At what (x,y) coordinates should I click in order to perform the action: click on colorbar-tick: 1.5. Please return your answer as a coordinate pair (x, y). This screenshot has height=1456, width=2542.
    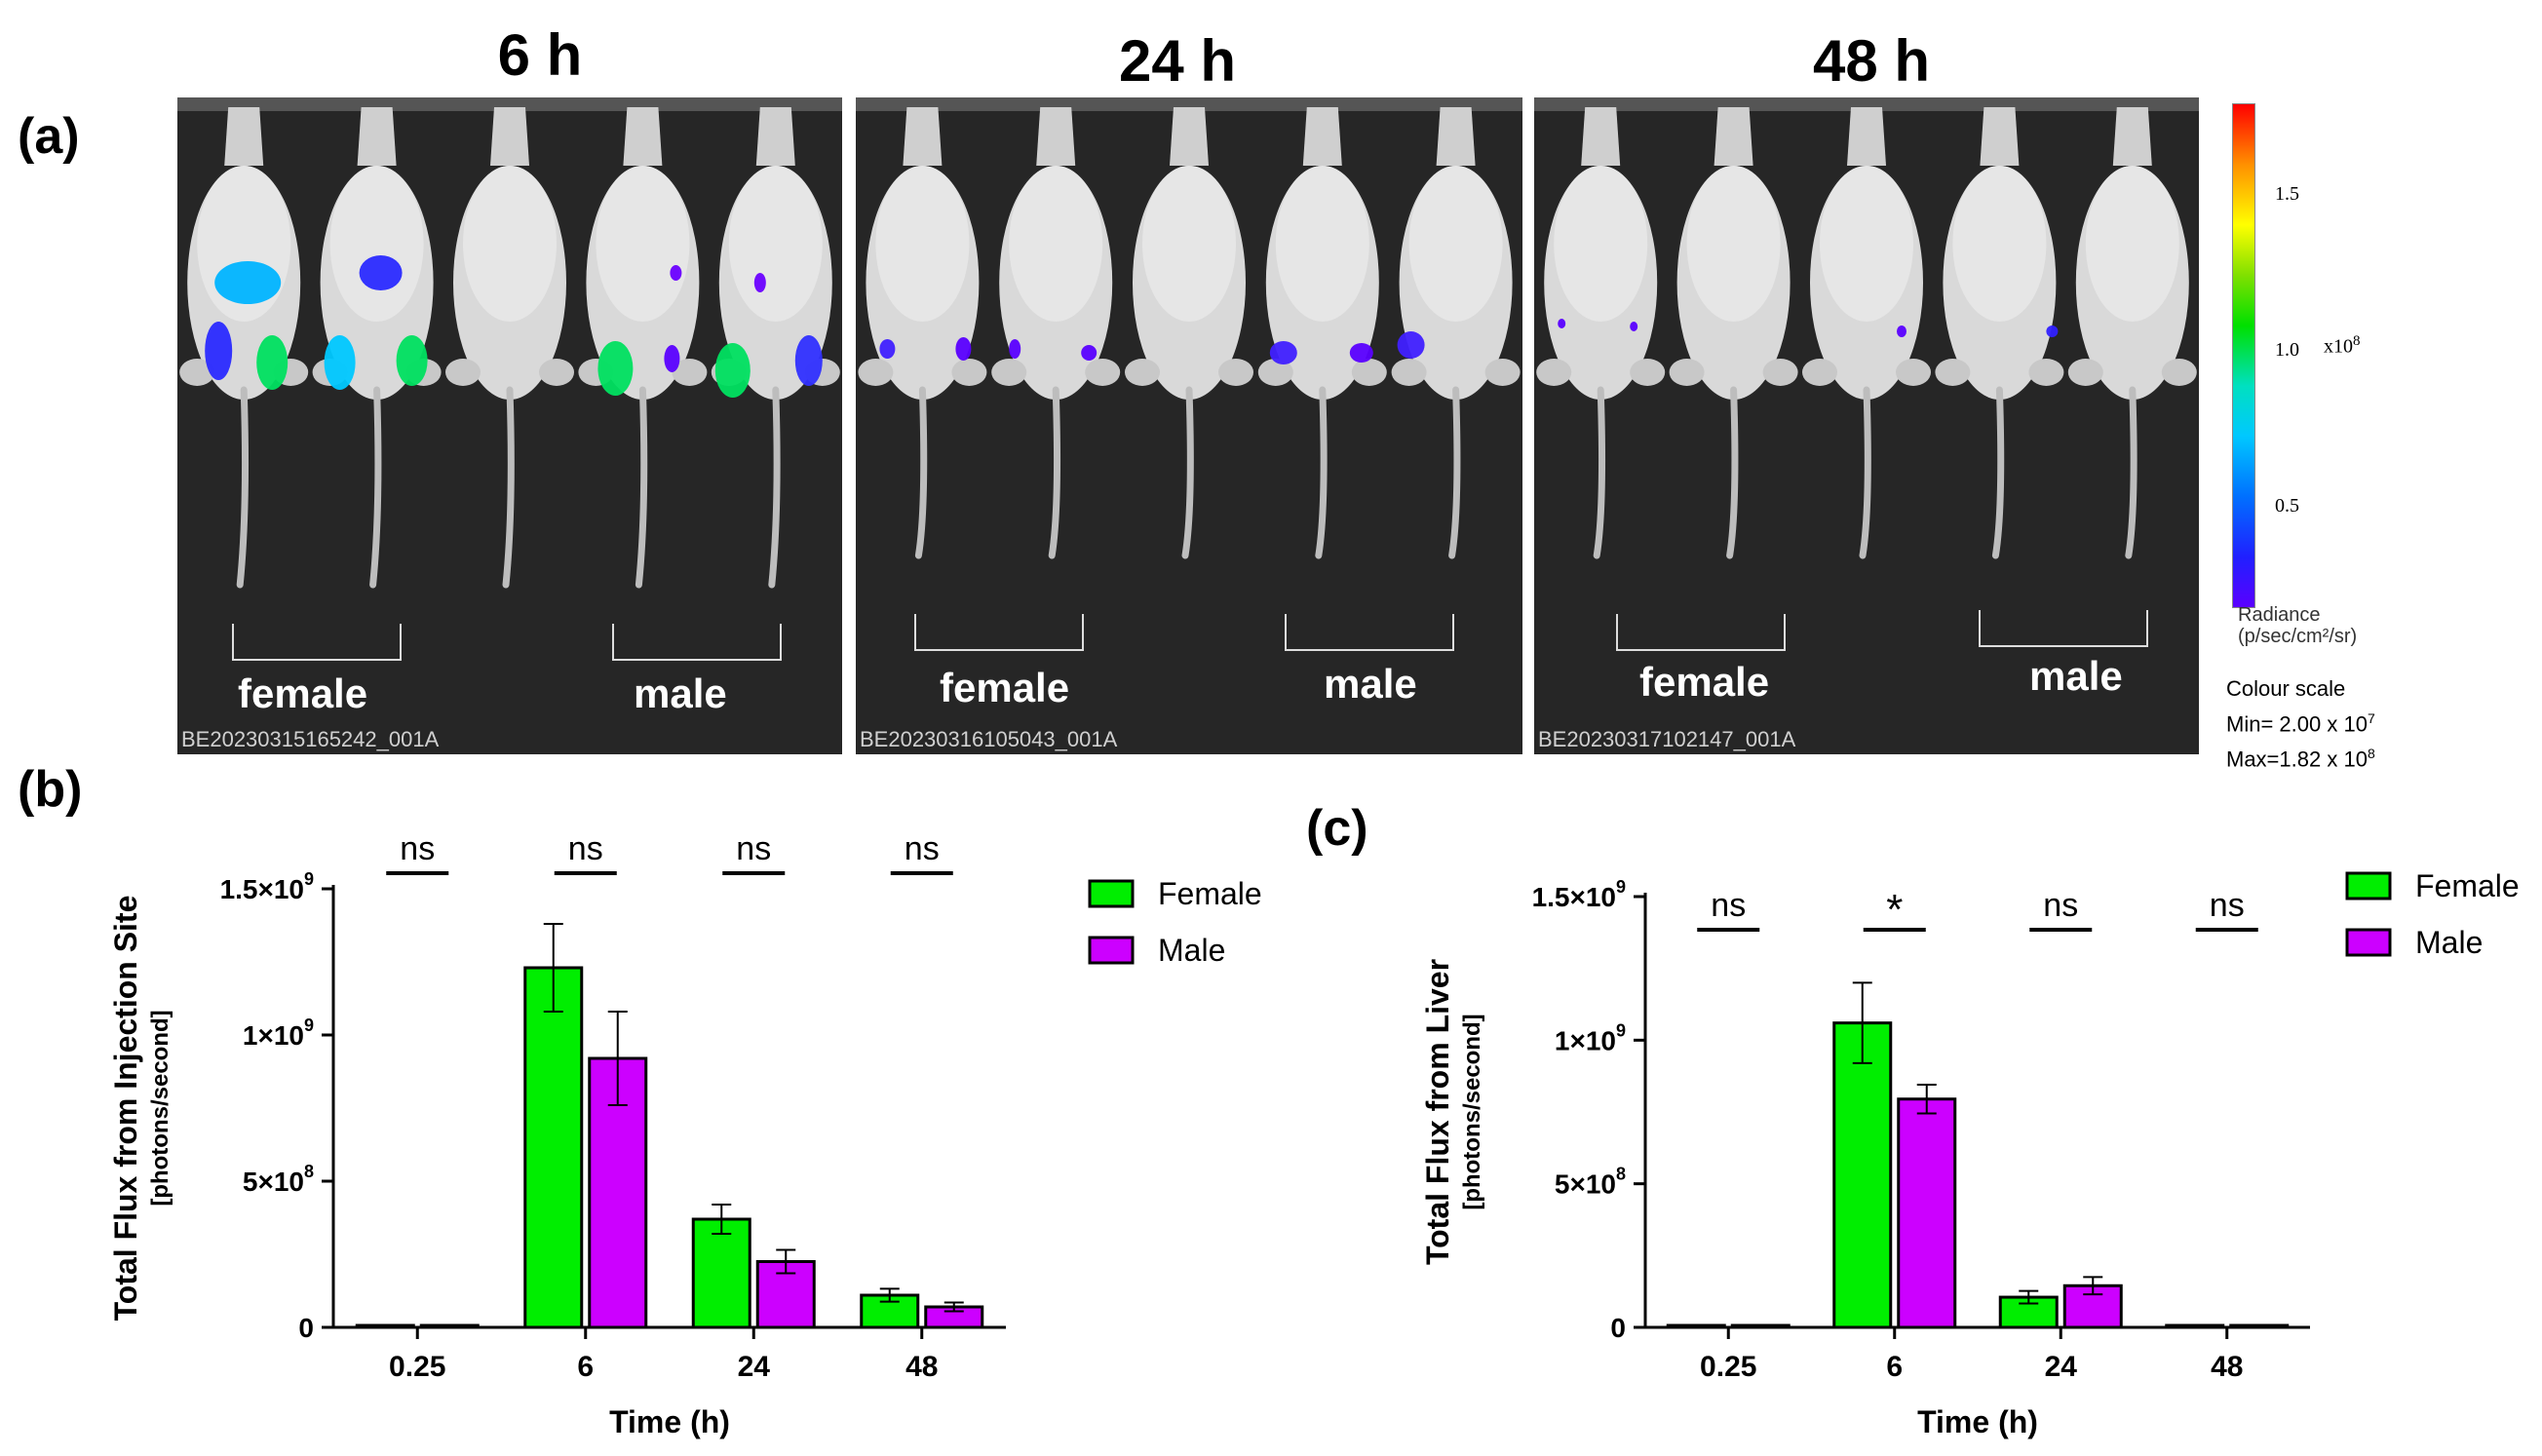
    Looking at the image, I should click on (2287, 194).